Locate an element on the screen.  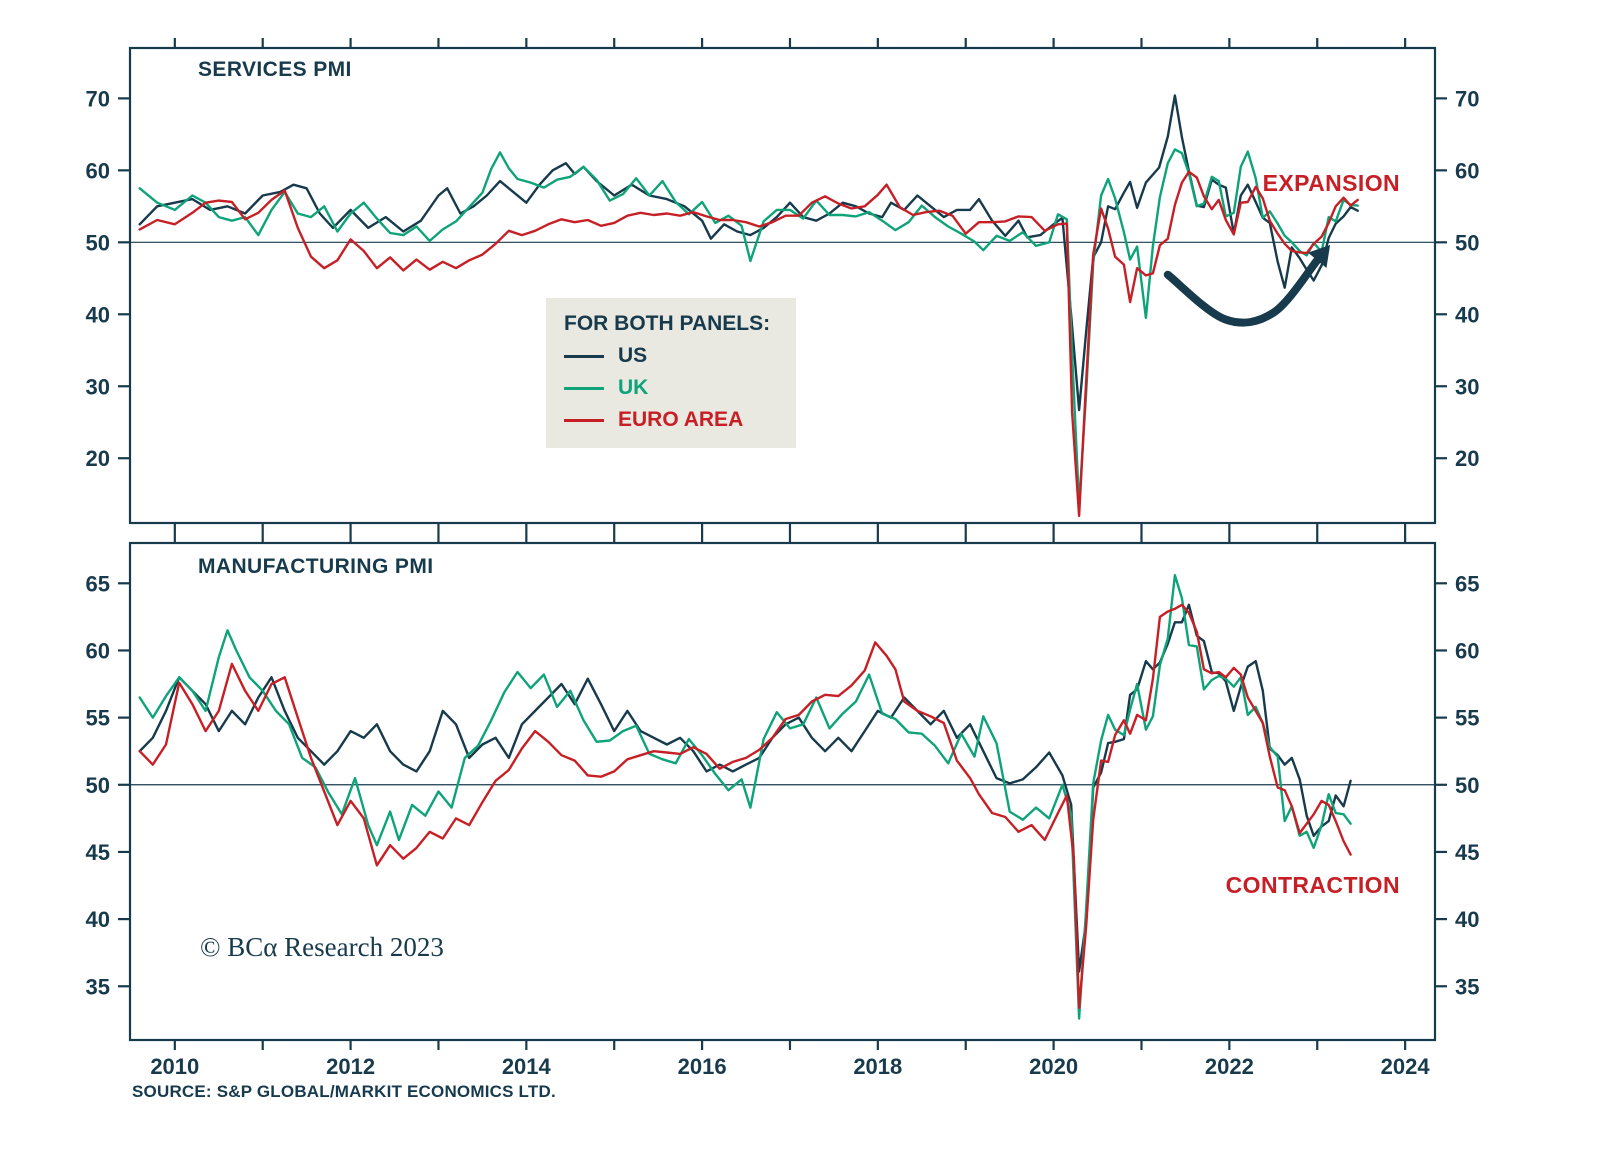
svg-text: 2024 is located at coordinates (1406, 1066).